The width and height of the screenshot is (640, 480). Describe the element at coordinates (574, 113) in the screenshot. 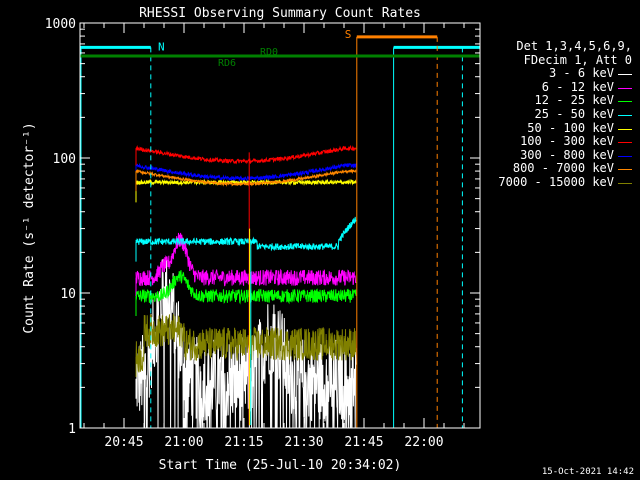

I see `legend-entry-label: 25 - 50 keV` at that location.